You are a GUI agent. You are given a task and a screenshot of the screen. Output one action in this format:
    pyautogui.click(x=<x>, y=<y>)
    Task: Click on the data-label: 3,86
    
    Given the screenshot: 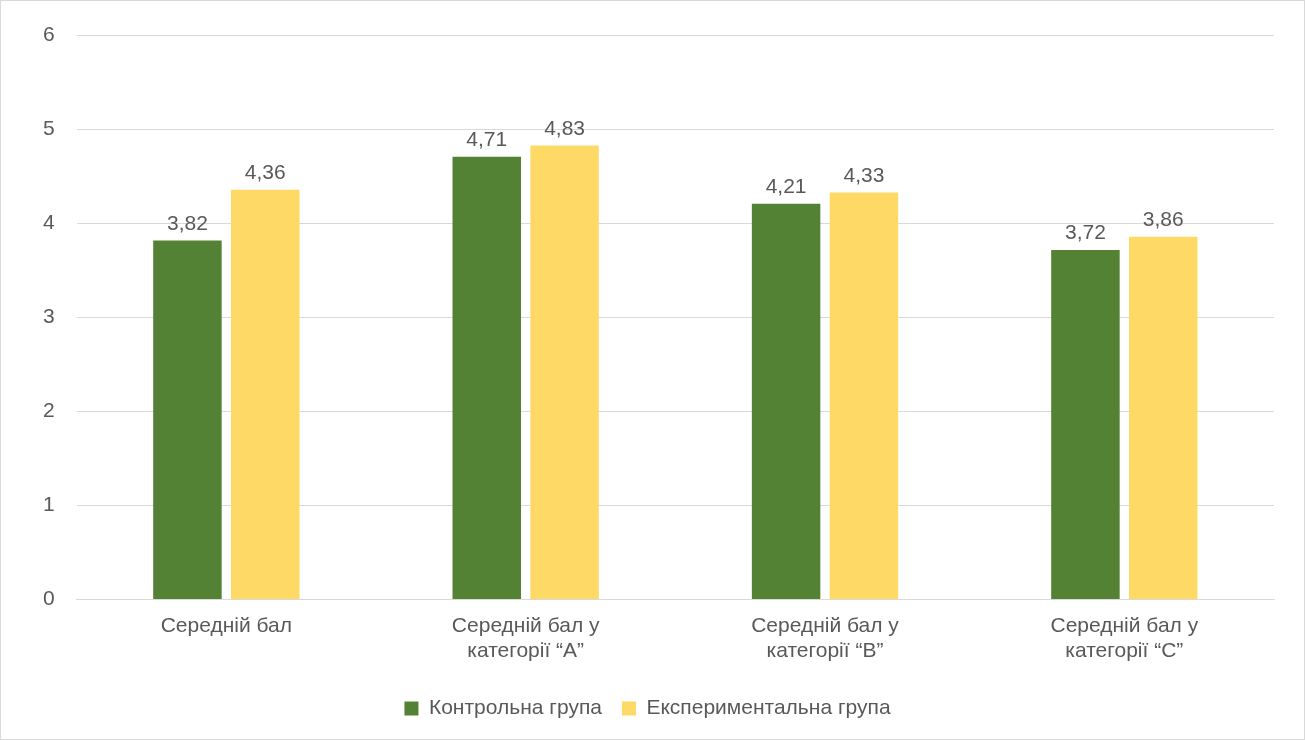 What is the action you would take?
    pyautogui.click(x=1163, y=219)
    